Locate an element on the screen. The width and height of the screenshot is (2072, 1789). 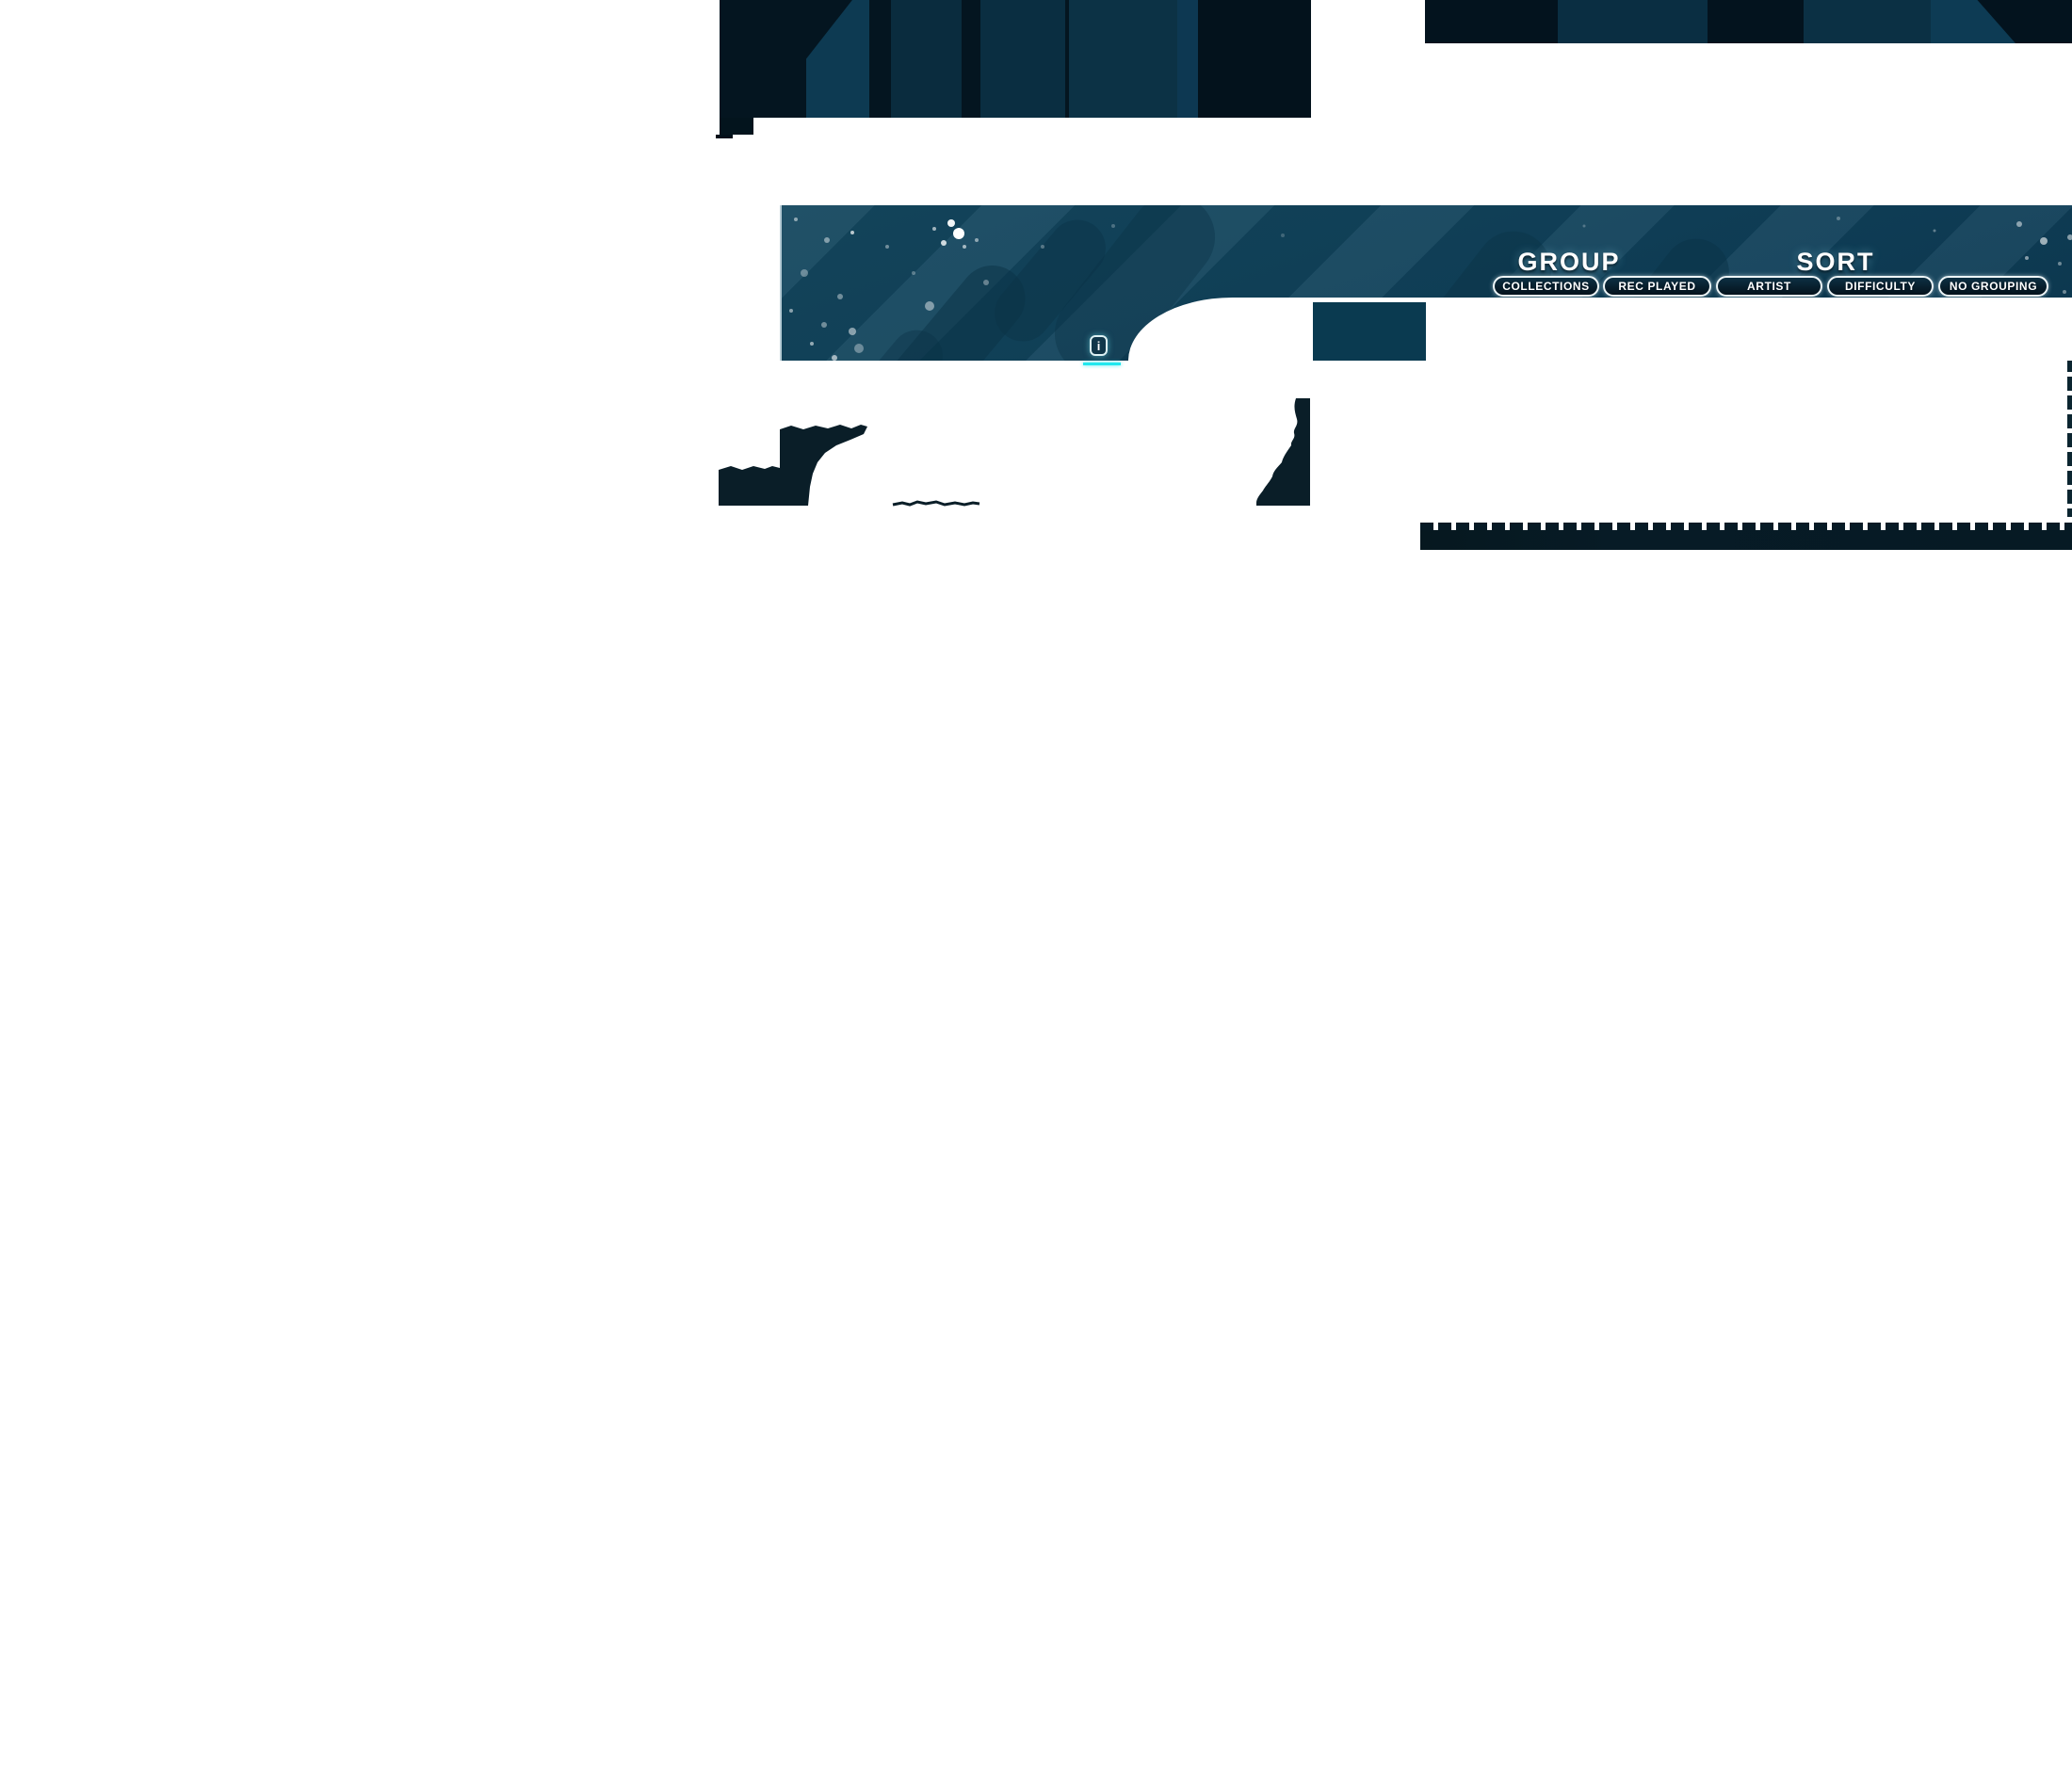
footer-serrated-strip is located at coordinates (1746, 536).